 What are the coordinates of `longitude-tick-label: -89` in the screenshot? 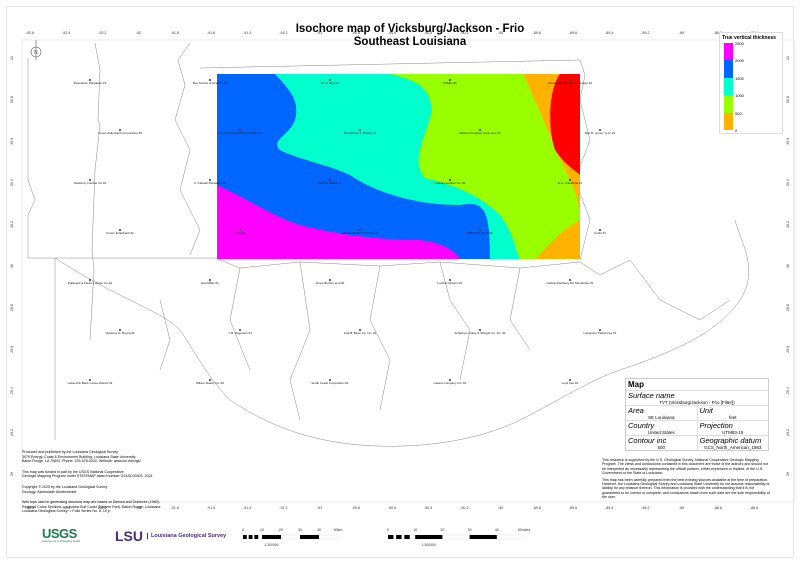 It's located at (681, 33).